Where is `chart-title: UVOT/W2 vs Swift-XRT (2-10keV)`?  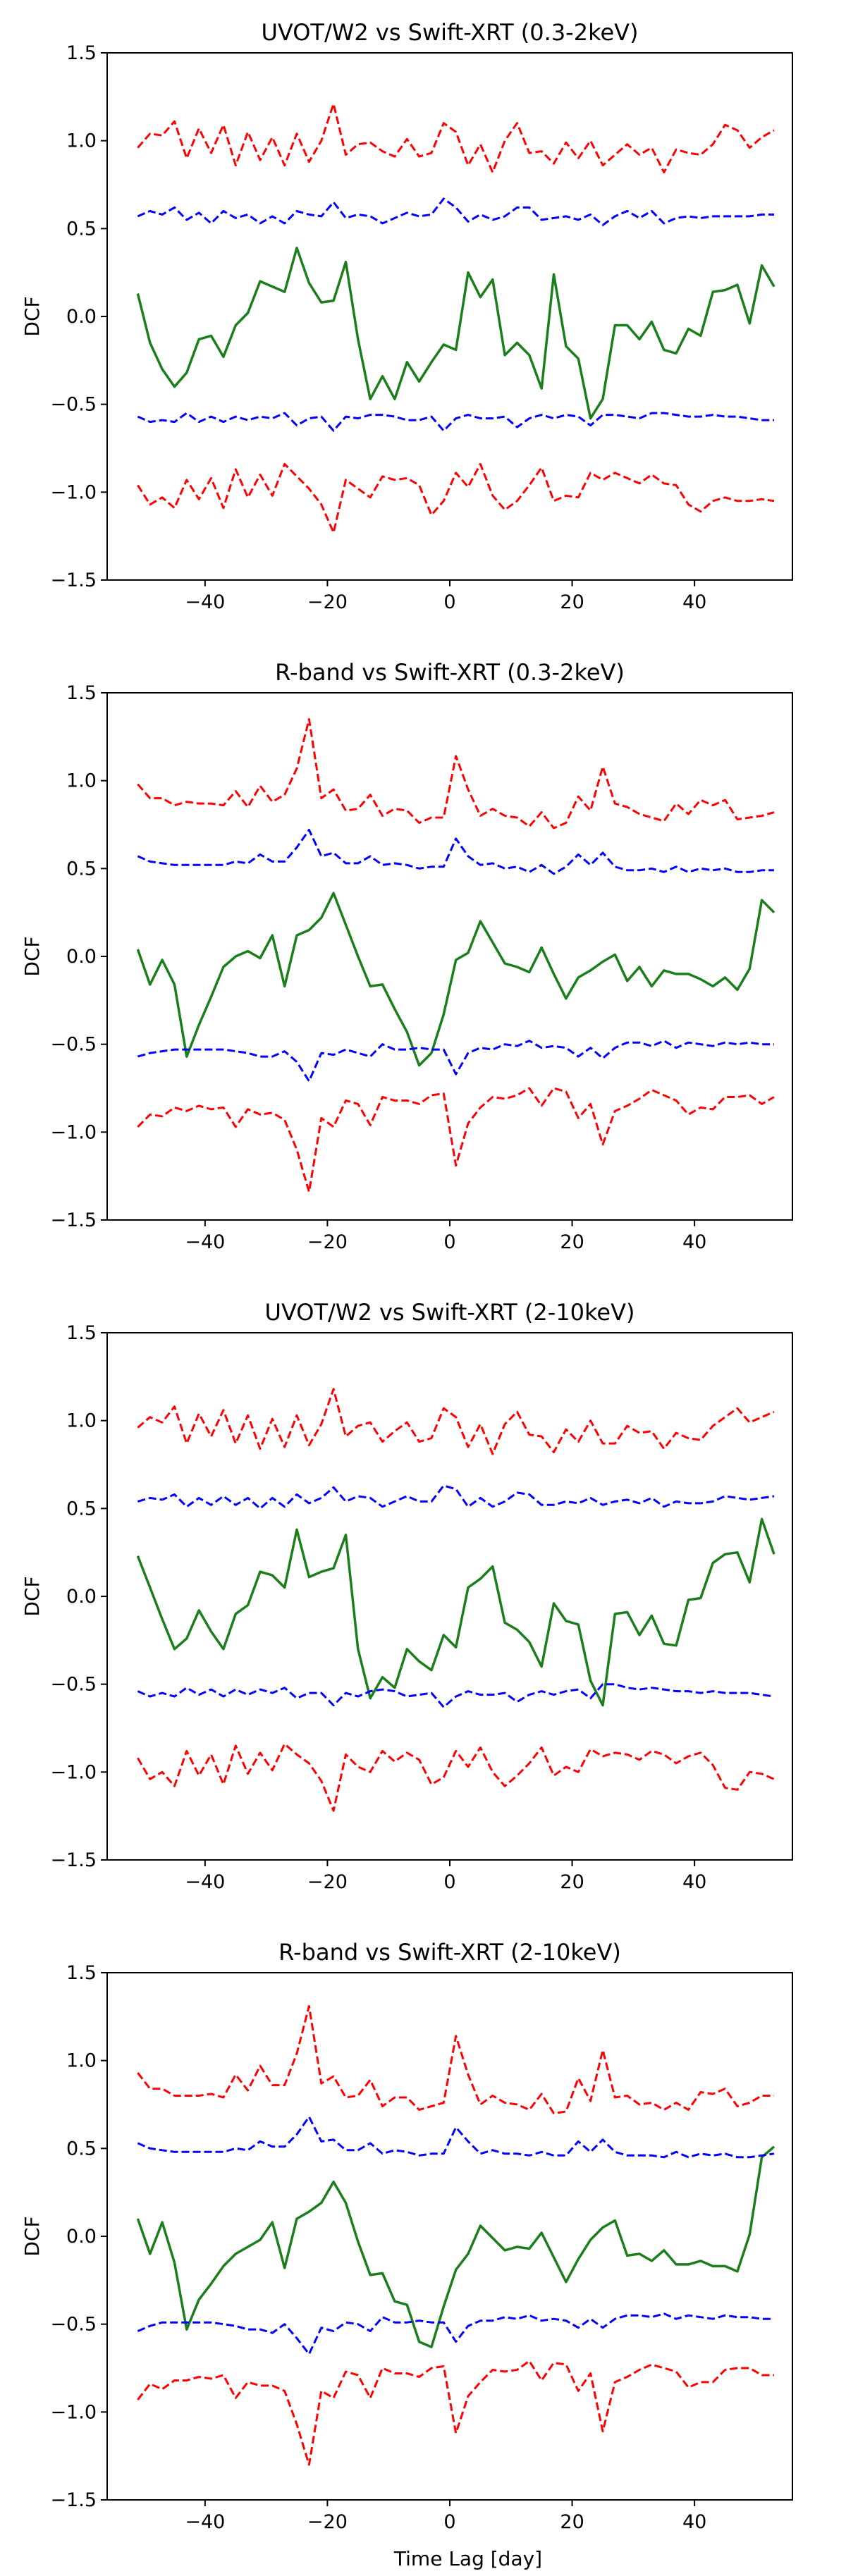
chart-title: UVOT/W2 vs Swift-XRT (2-10keV) is located at coordinates (450, 1312).